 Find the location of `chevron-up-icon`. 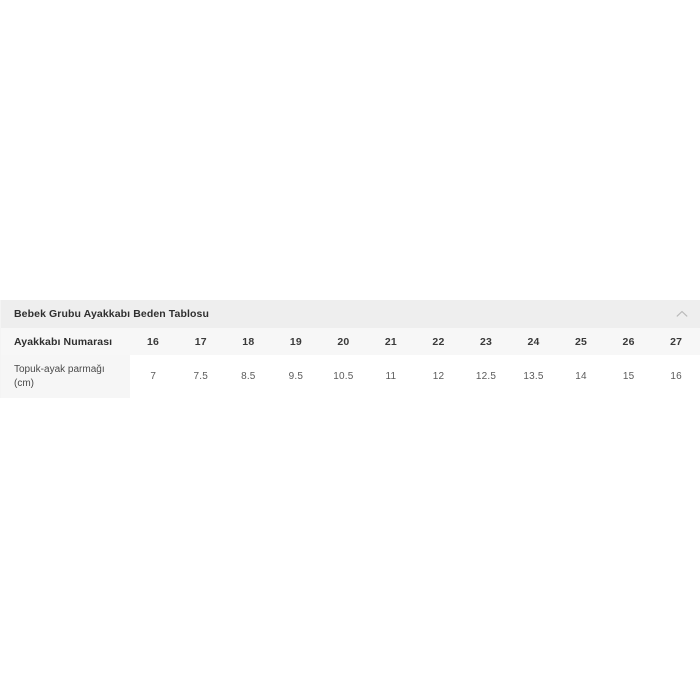

chevron-up-icon is located at coordinates (682, 314).